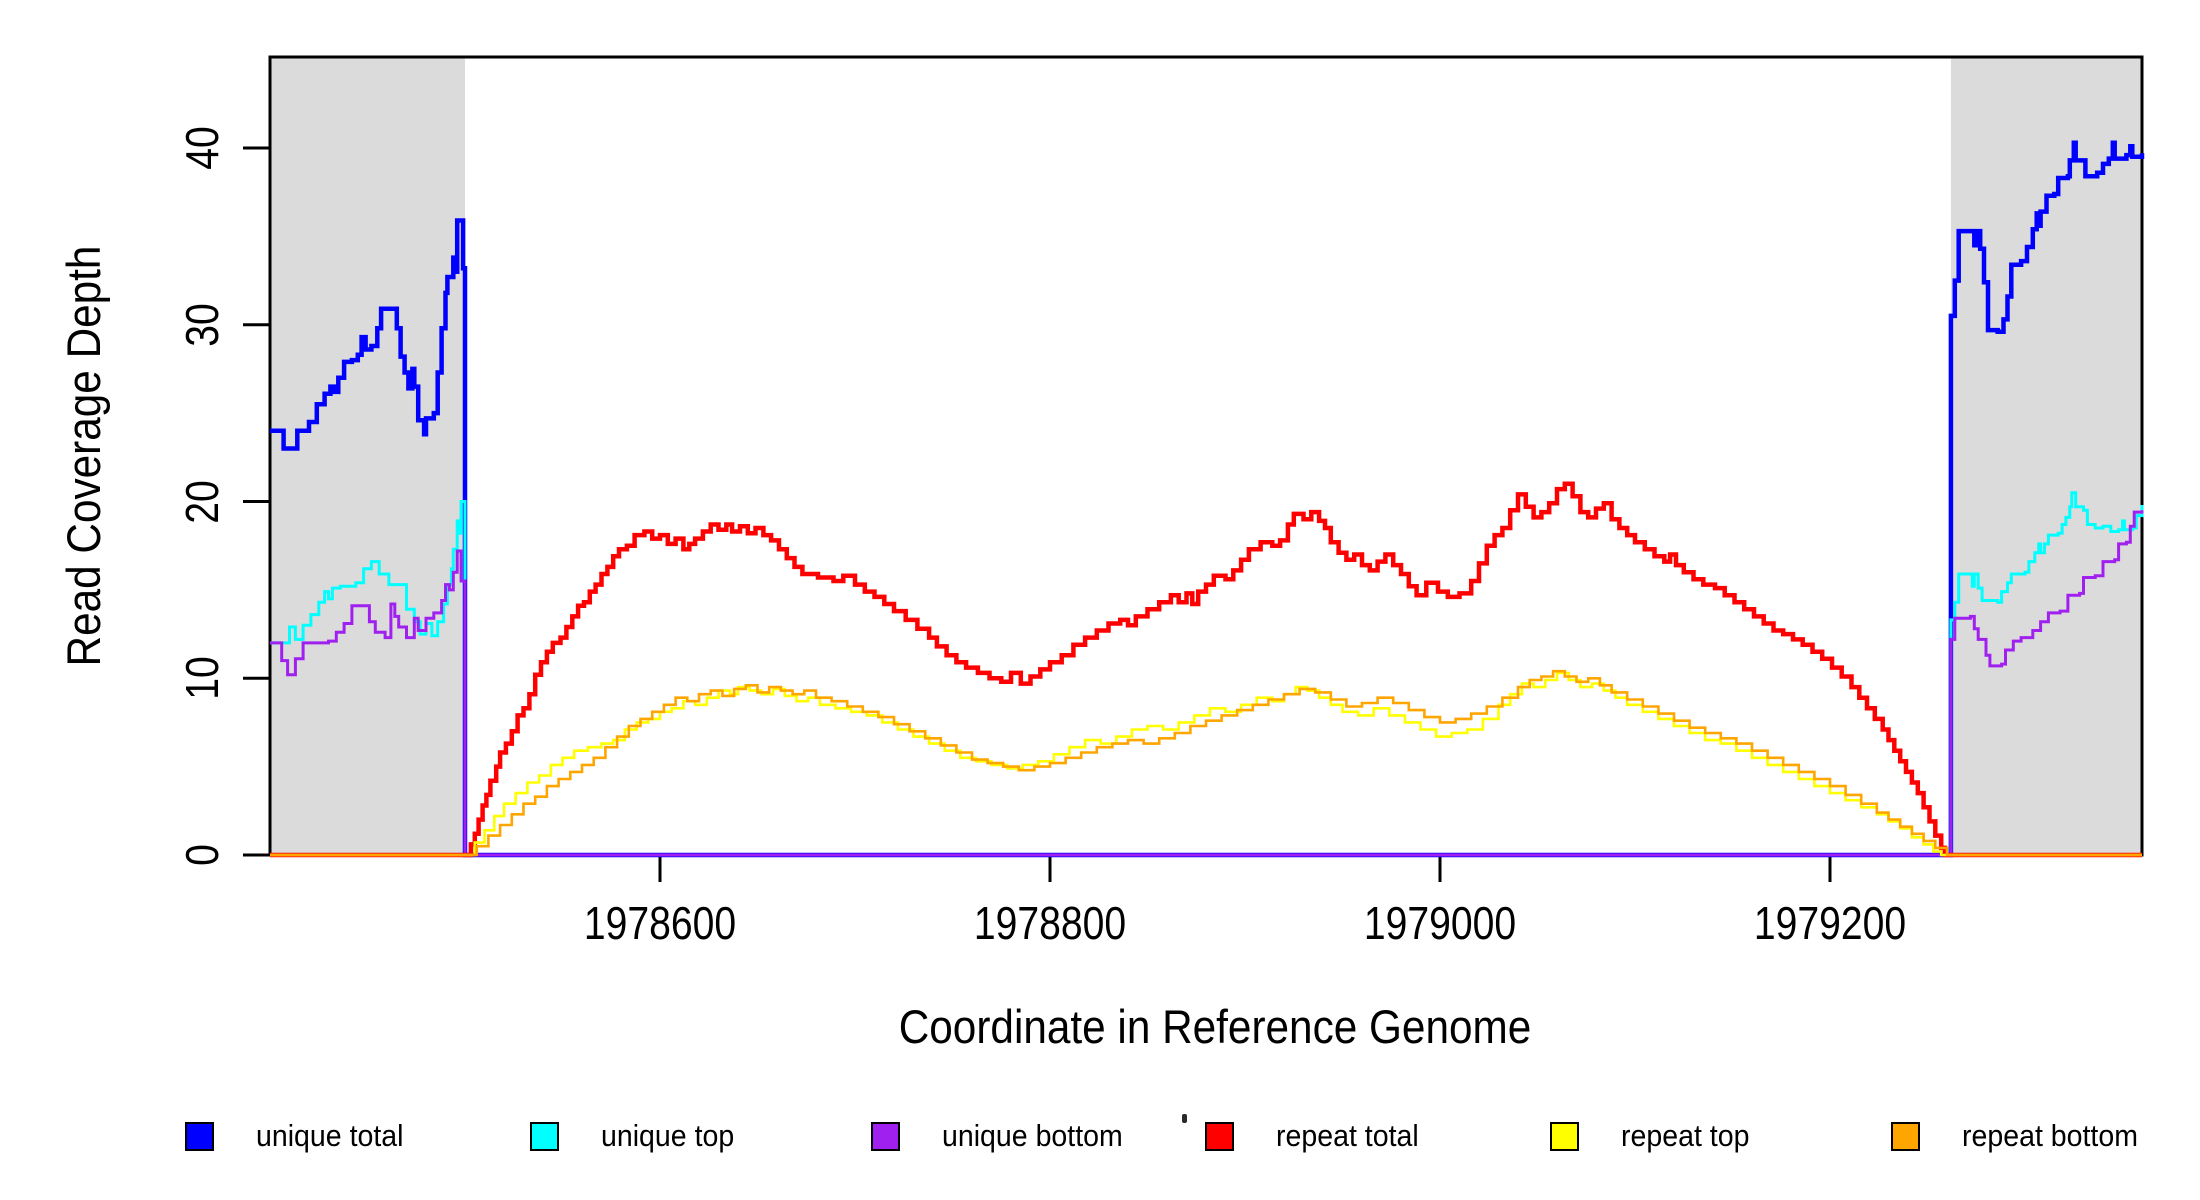 Image resolution: width=2200 pixels, height=1200 pixels. I want to click on series-repeat-top-line, so click(1206, 764).